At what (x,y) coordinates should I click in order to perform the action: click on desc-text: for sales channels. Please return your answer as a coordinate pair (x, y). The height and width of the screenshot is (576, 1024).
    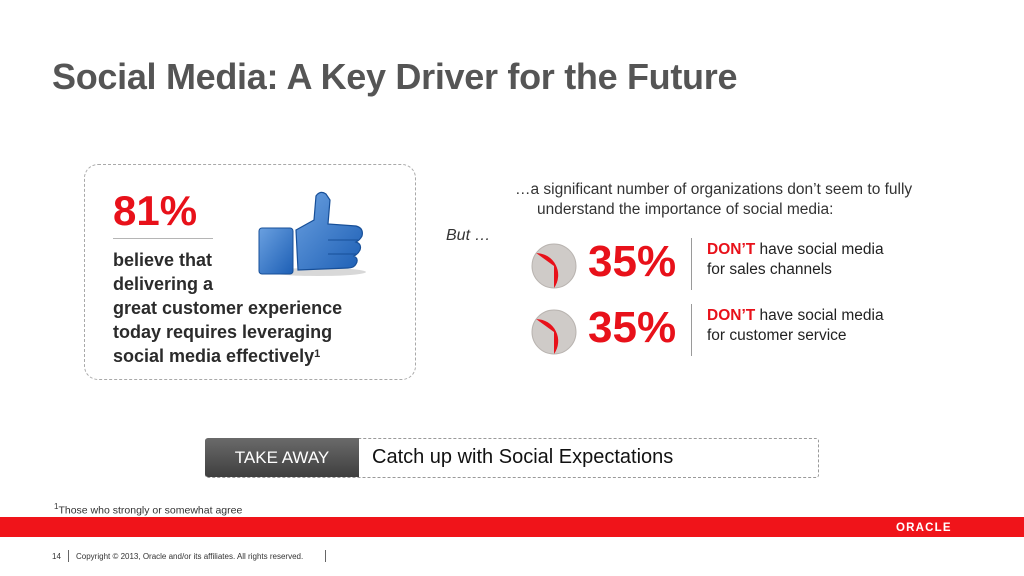
    Looking at the image, I should click on (769, 269).